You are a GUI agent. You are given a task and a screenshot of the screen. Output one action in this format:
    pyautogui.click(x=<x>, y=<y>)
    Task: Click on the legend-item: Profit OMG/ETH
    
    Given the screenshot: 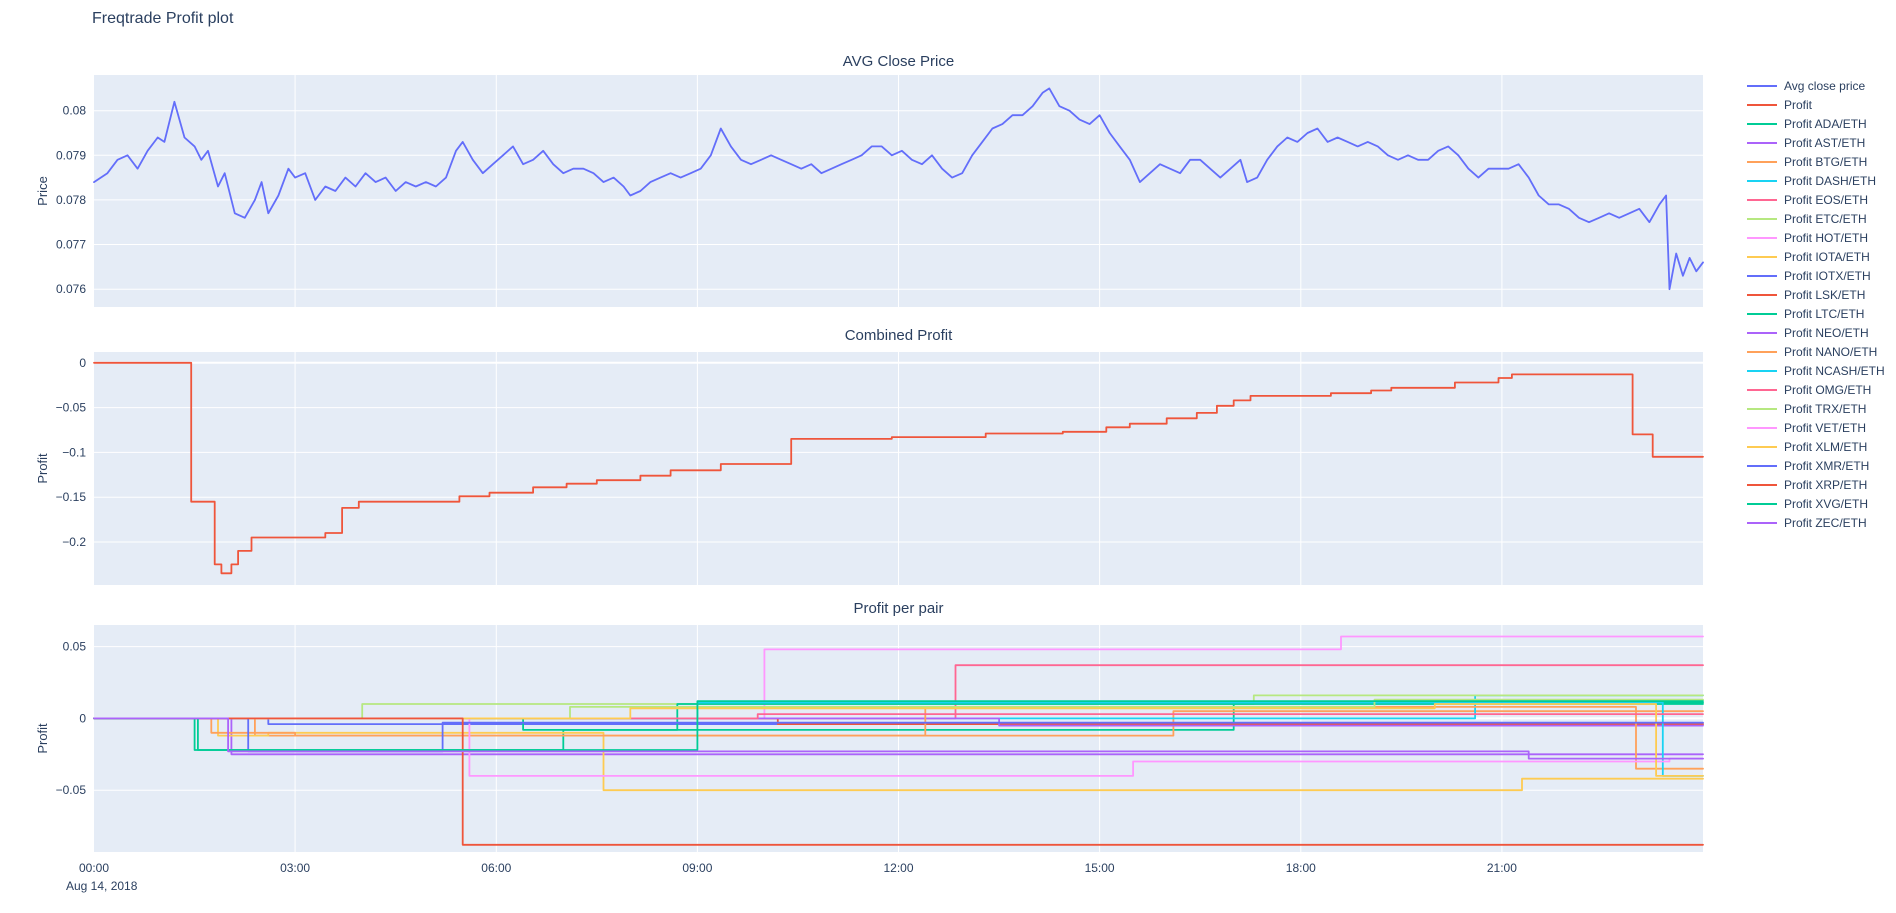 What is the action you would take?
    pyautogui.click(x=1821, y=389)
    